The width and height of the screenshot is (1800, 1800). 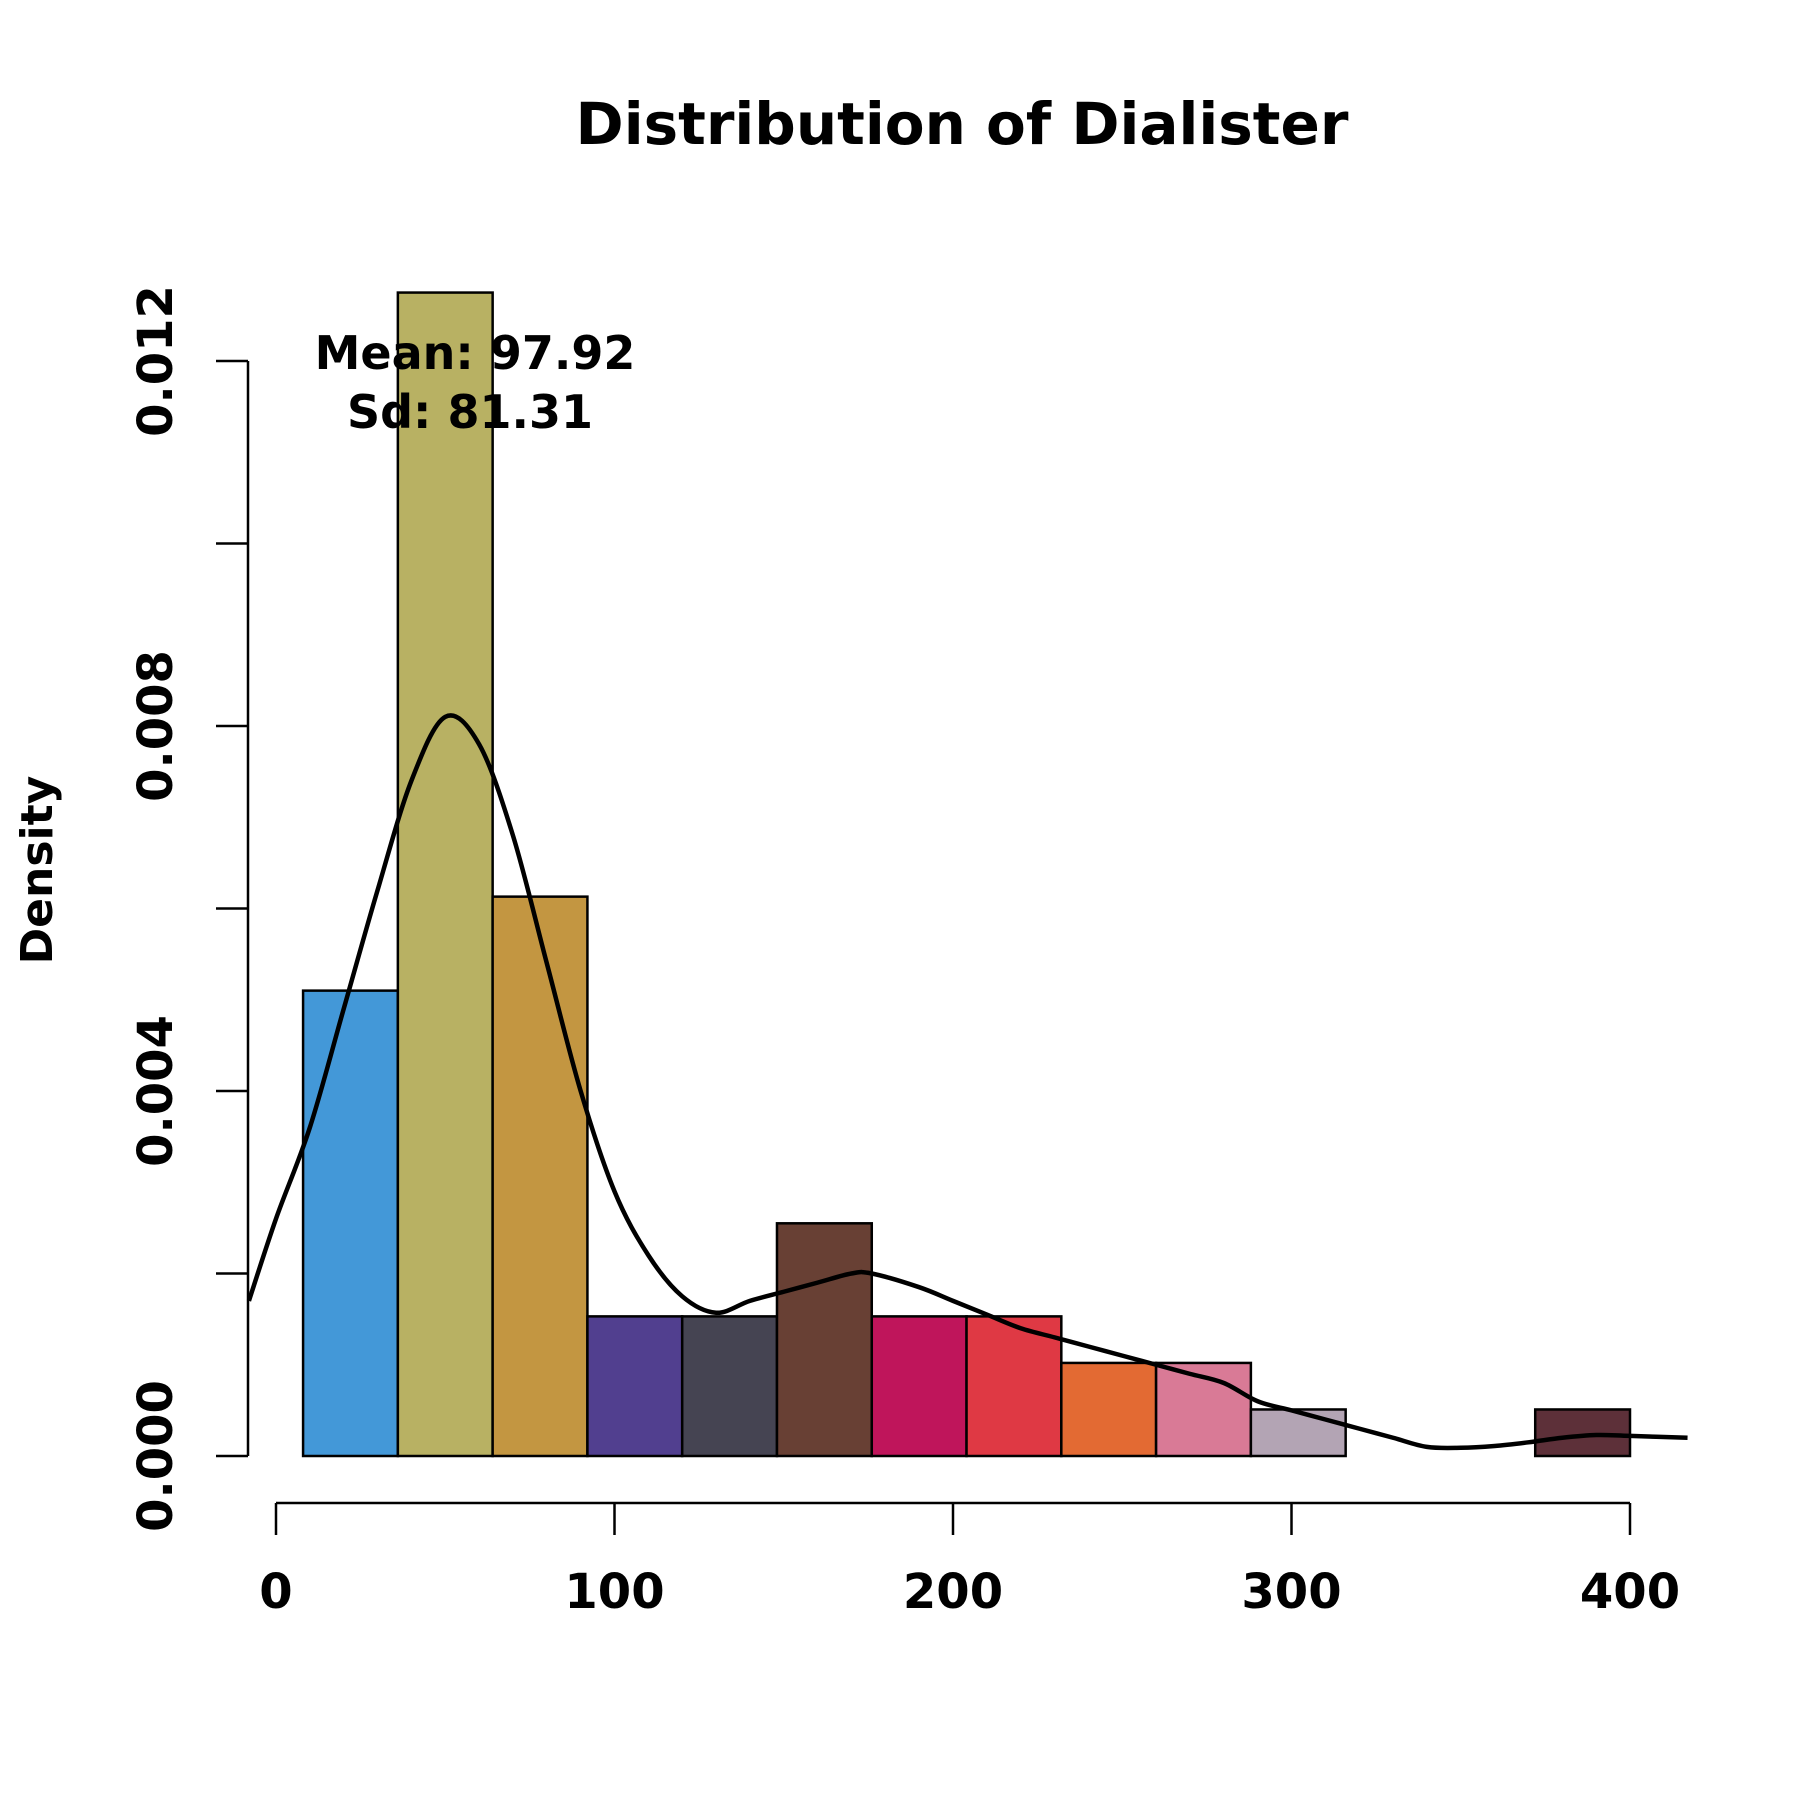 I want to click on y-tick-label: 0.008, so click(x=156, y=726).